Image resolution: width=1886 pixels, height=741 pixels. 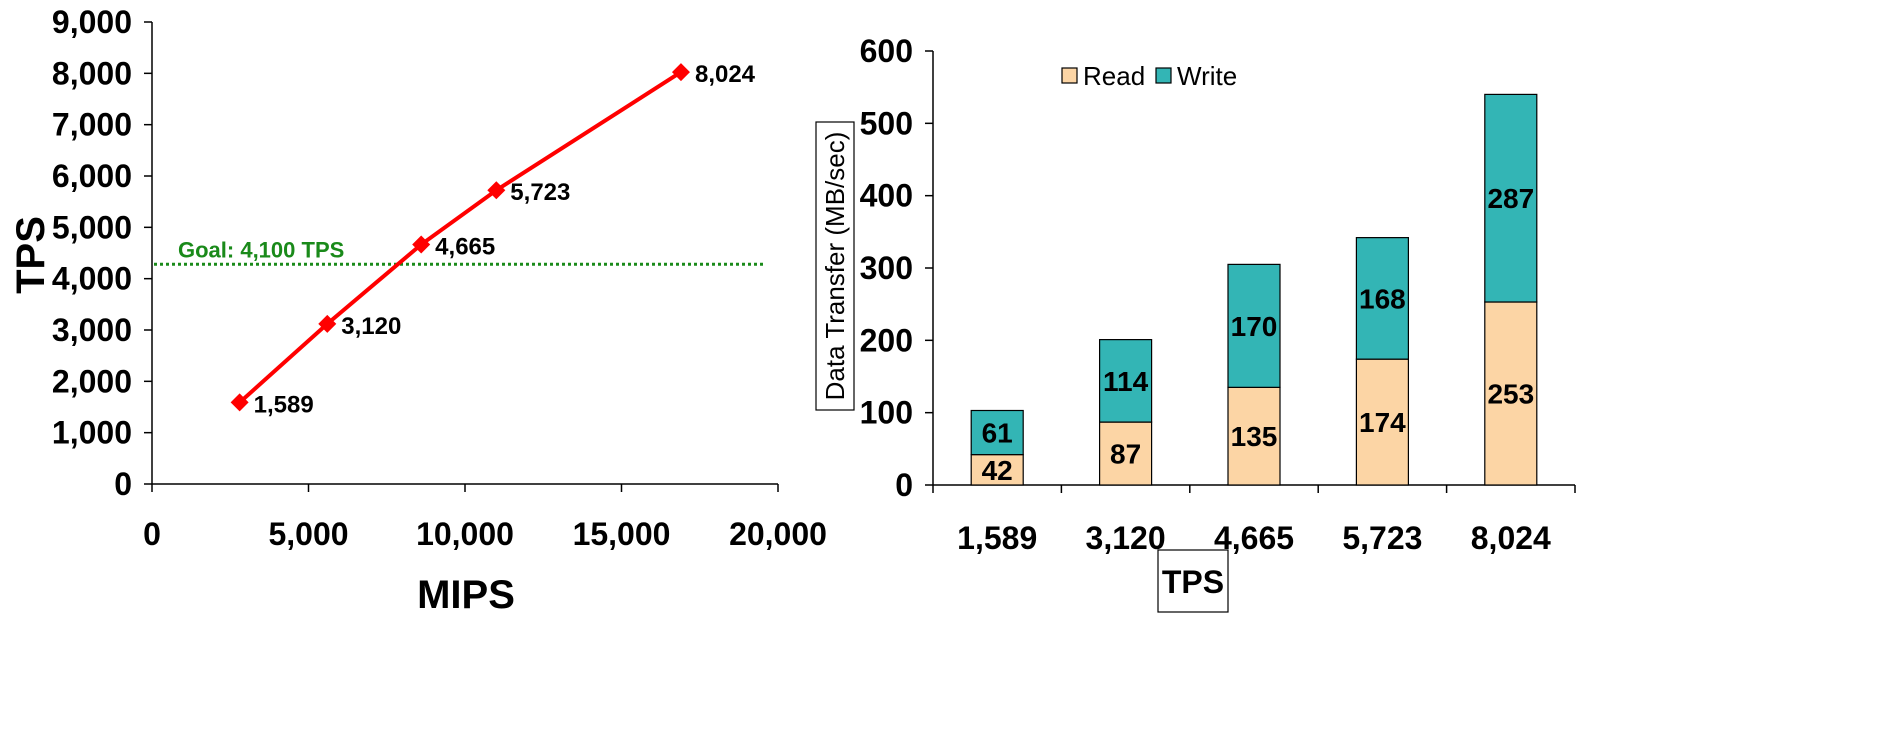 I want to click on left-y-tick-label: 0, so click(x=123, y=484).